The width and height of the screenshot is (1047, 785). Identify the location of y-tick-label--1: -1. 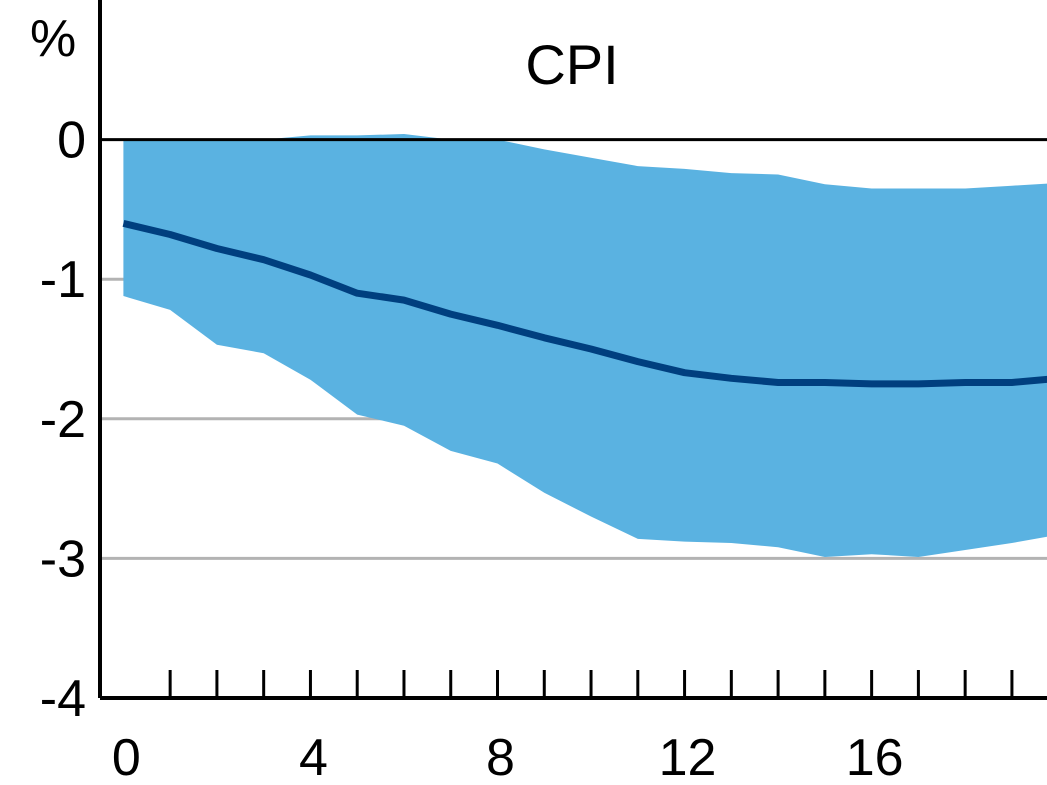
(63, 280).